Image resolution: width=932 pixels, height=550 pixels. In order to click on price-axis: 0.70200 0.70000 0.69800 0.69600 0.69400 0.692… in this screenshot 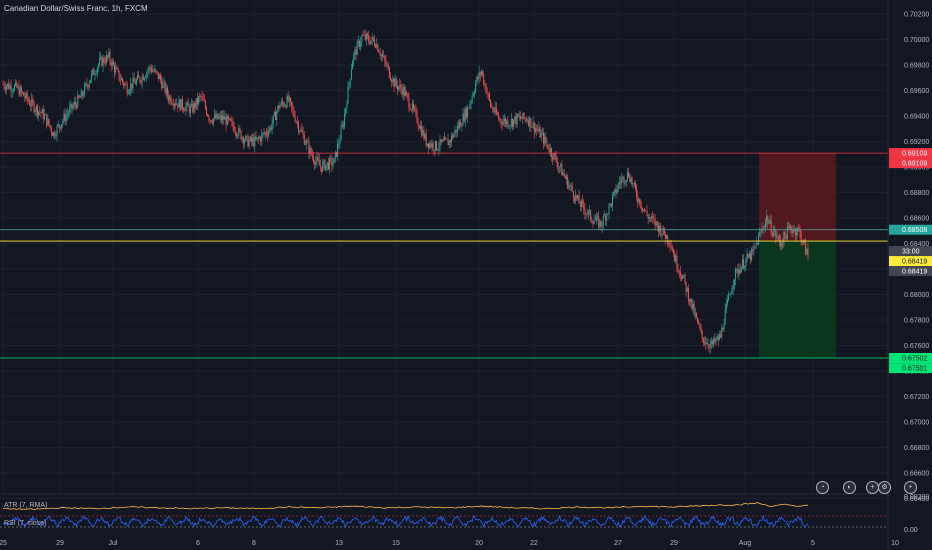, I will do `click(916, 273)`.